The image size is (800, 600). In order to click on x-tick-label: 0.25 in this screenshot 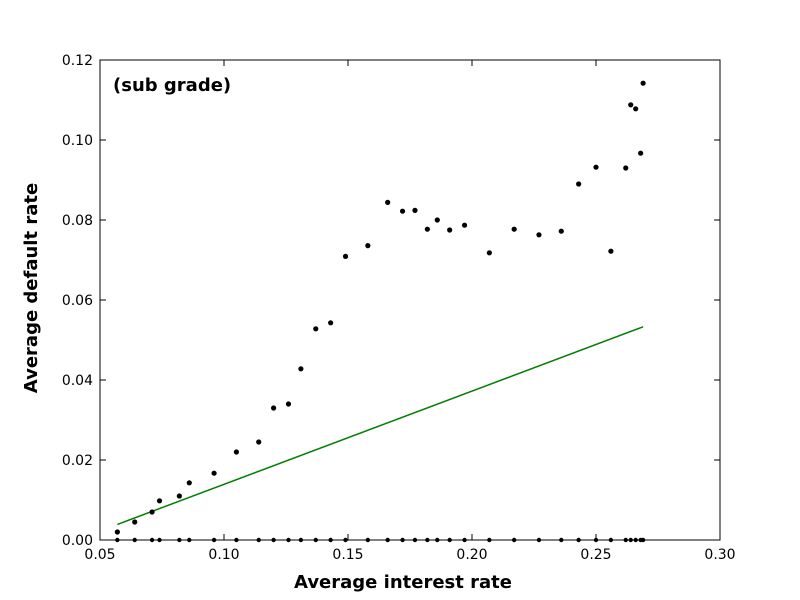, I will do `click(595, 555)`.